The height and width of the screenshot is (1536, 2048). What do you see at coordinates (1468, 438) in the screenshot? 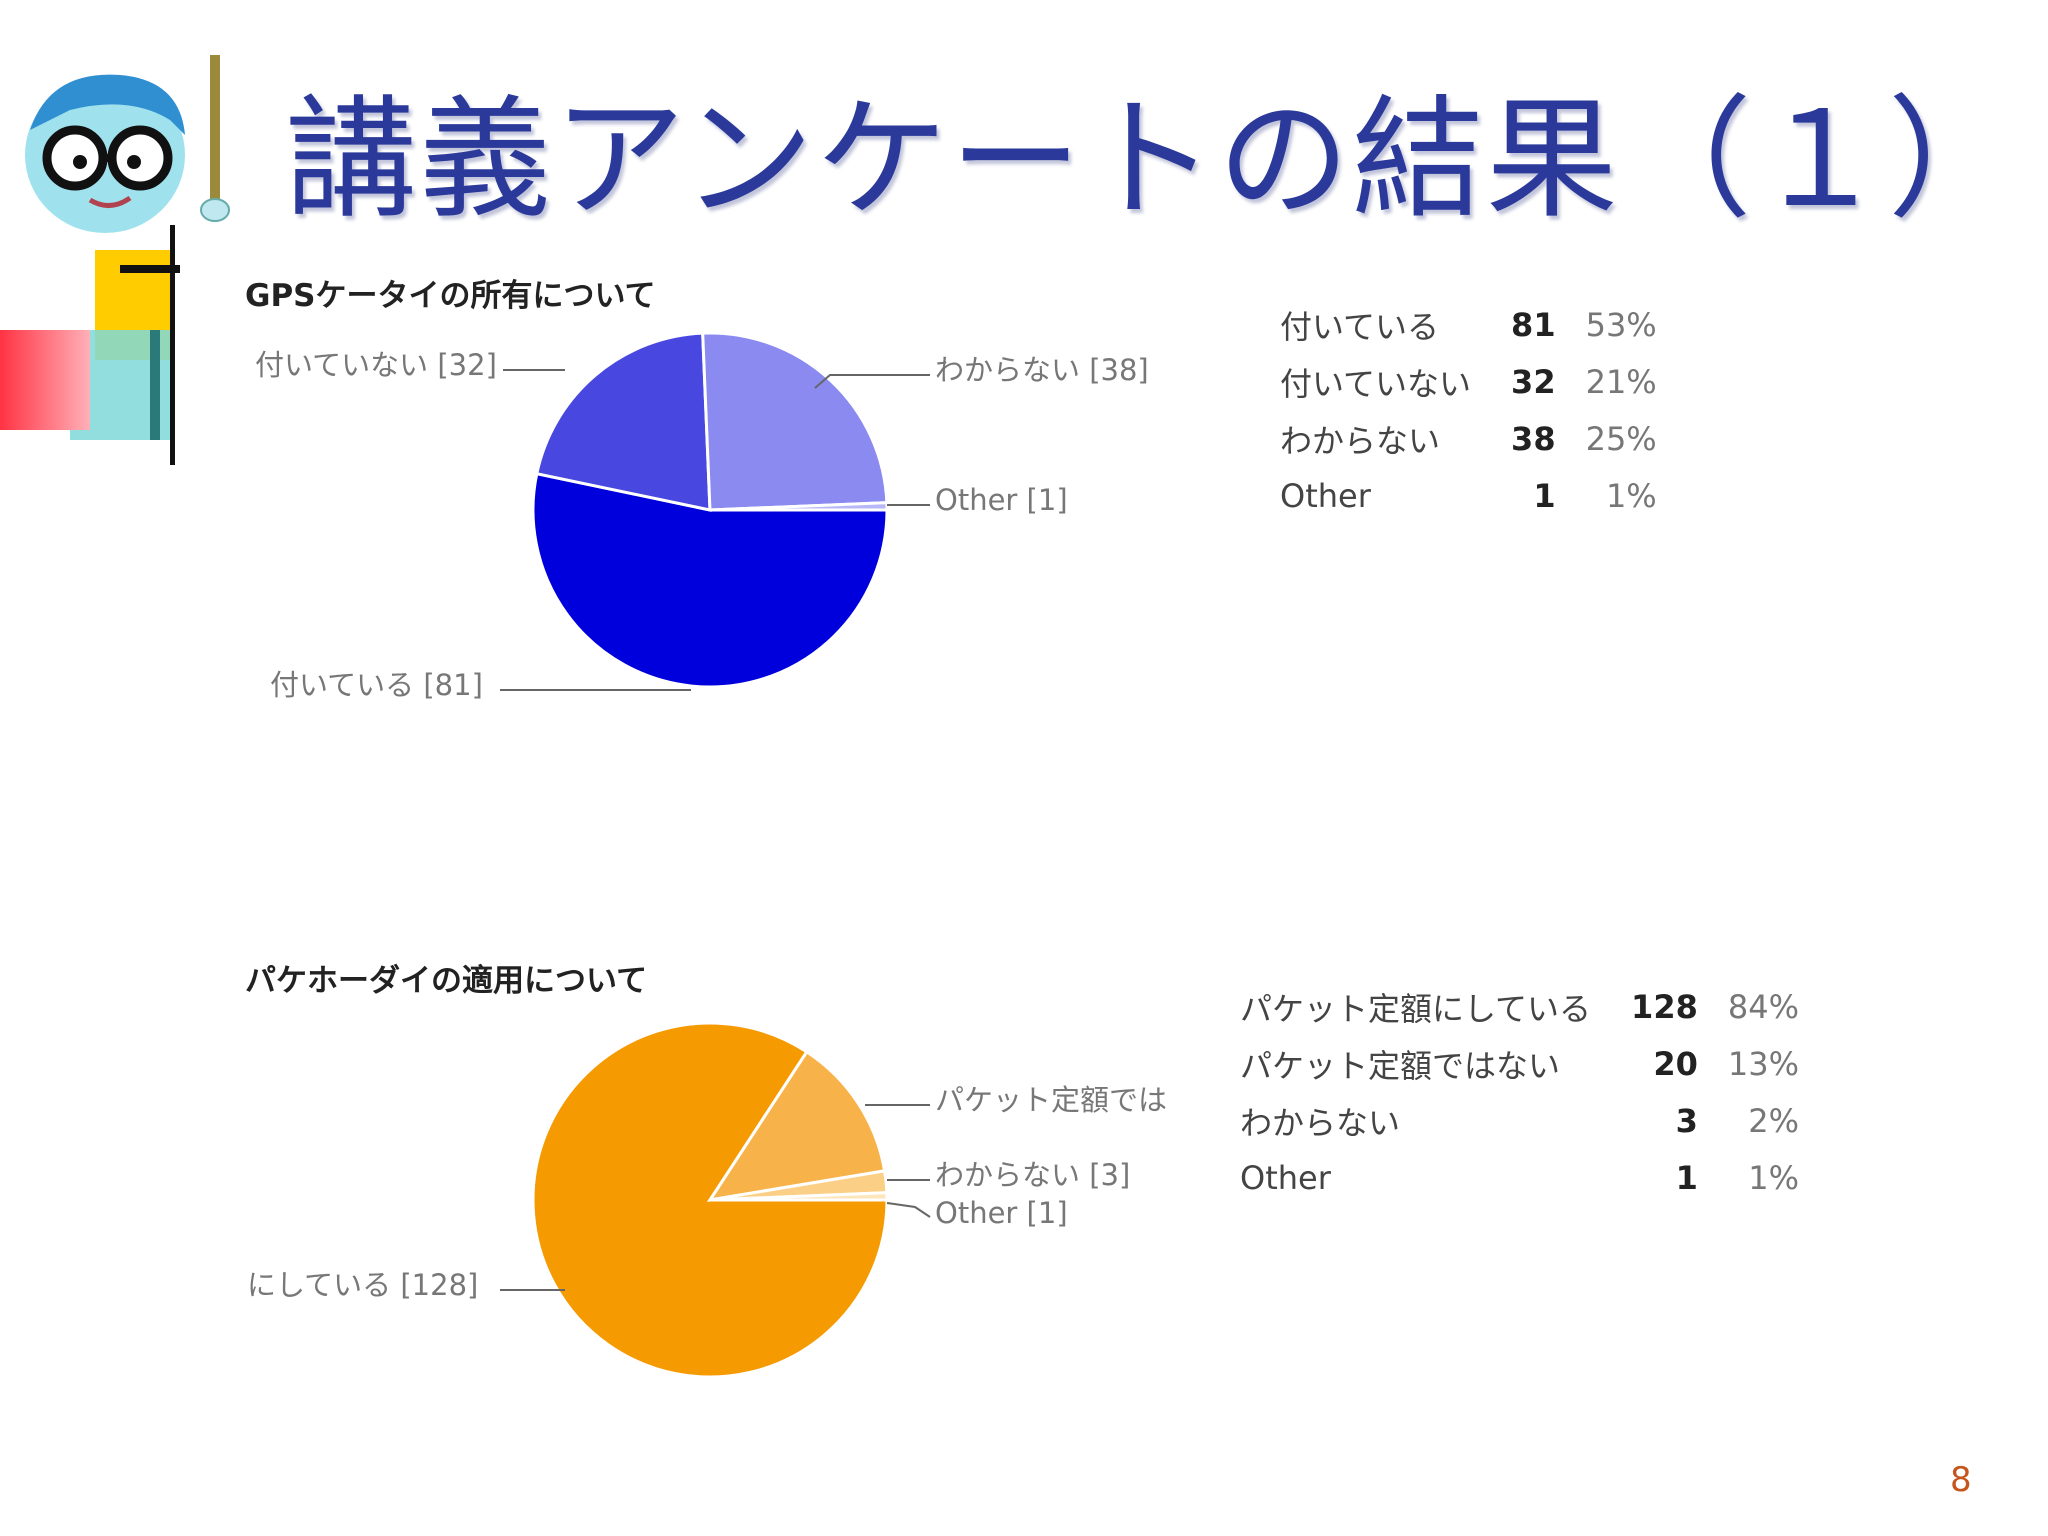
I see `legend-row: わからない 38 25%` at bounding box center [1468, 438].